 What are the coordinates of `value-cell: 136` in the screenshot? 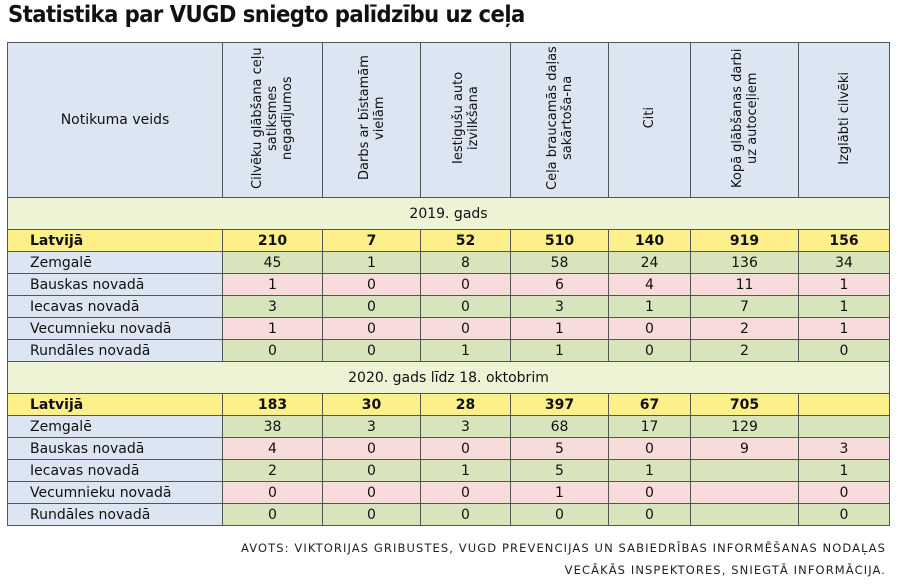 It's located at (744, 262).